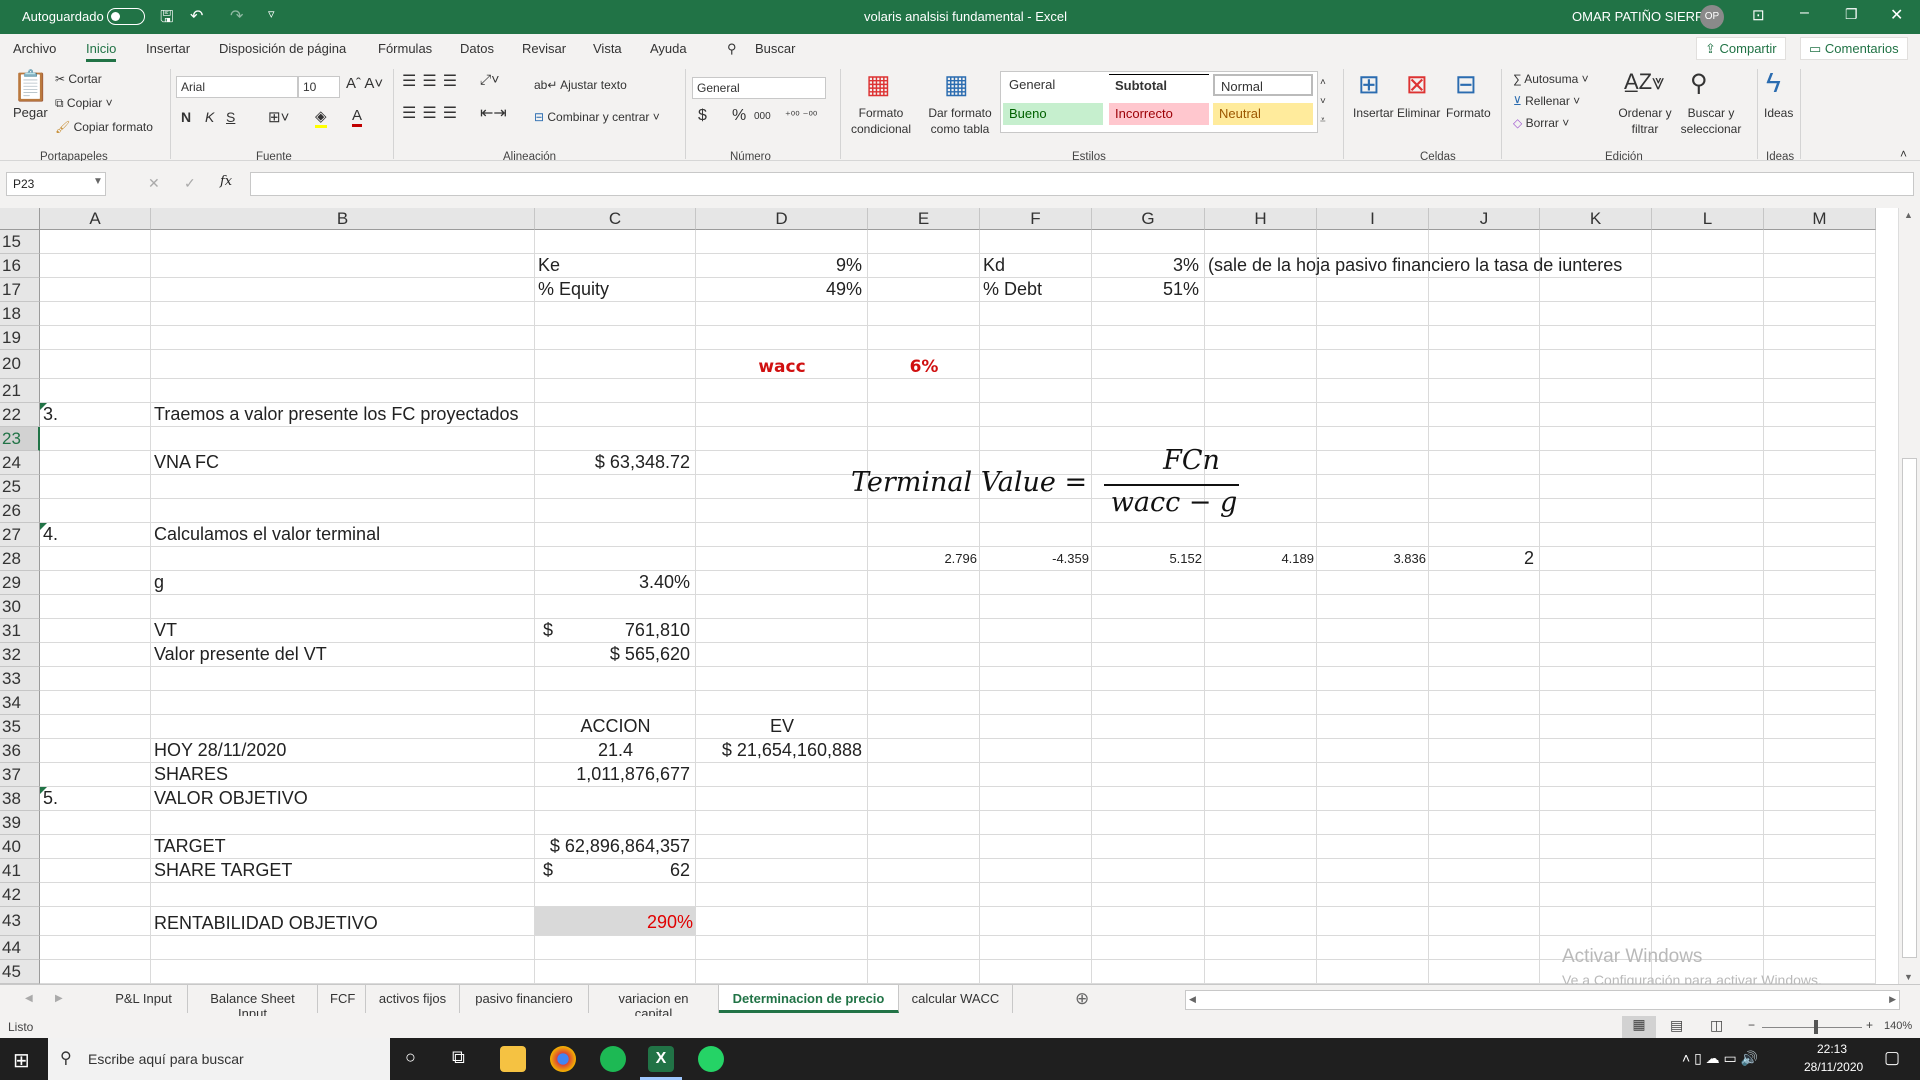  What do you see at coordinates (1373, 219) in the screenshot?
I see `column-header-I: I` at bounding box center [1373, 219].